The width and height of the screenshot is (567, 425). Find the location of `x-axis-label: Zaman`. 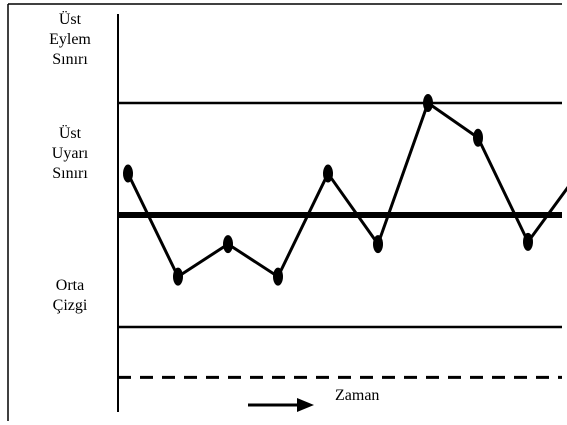

x-axis-label: Zaman is located at coordinates (357, 395).